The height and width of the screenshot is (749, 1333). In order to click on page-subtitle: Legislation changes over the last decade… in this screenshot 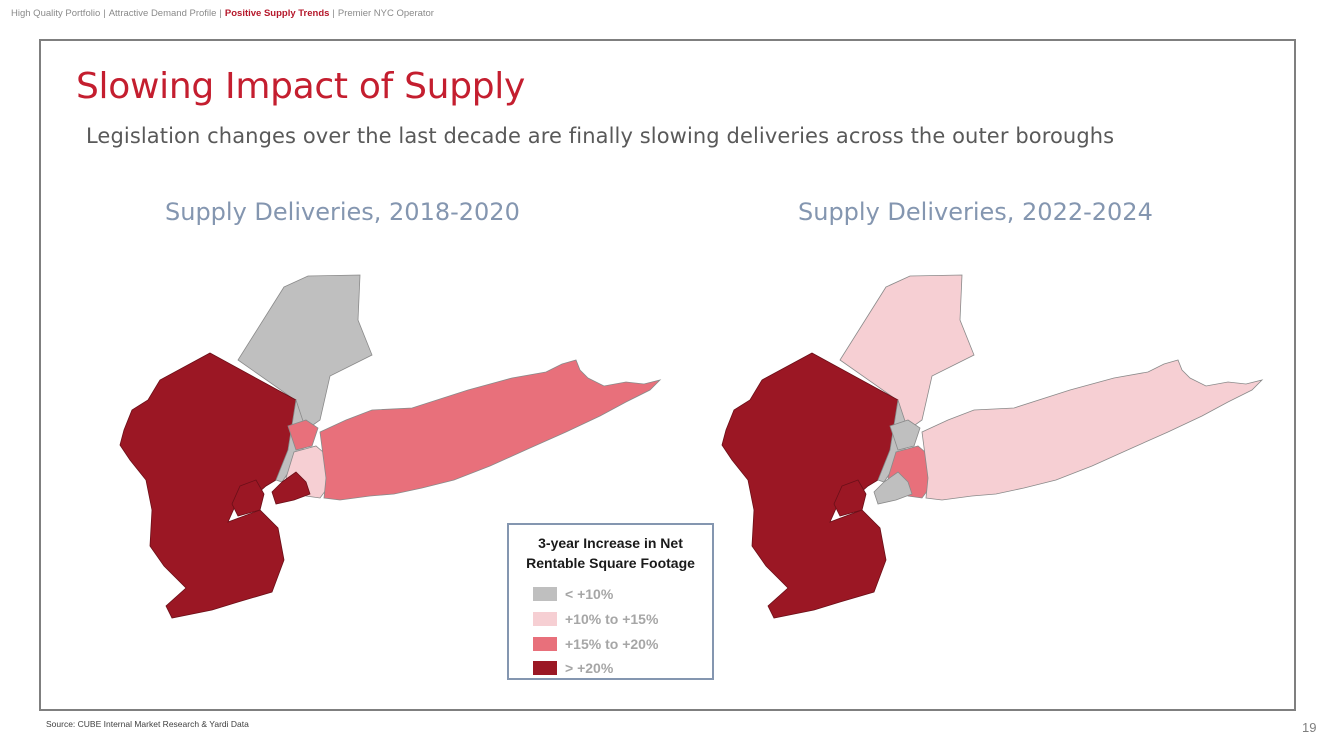, I will do `click(600, 136)`.